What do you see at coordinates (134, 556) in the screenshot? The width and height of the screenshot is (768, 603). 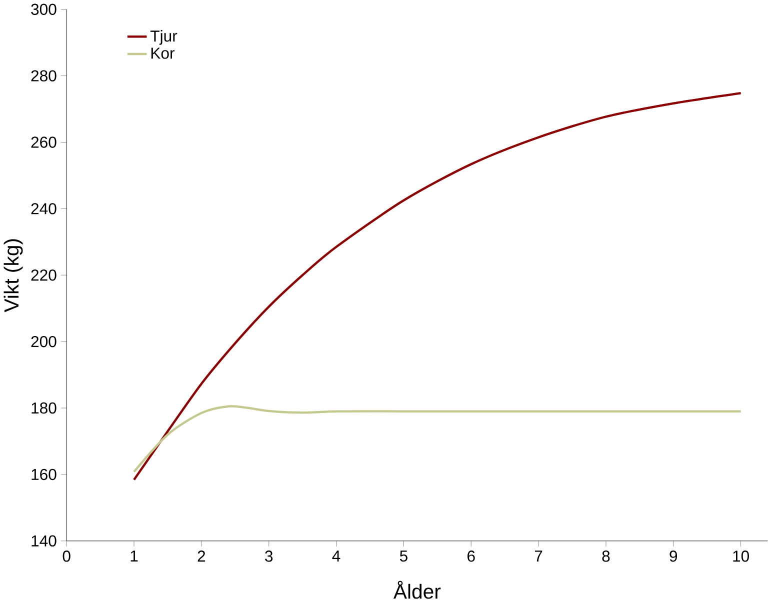 I see `x-tick-label: 1` at bounding box center [134, 556].